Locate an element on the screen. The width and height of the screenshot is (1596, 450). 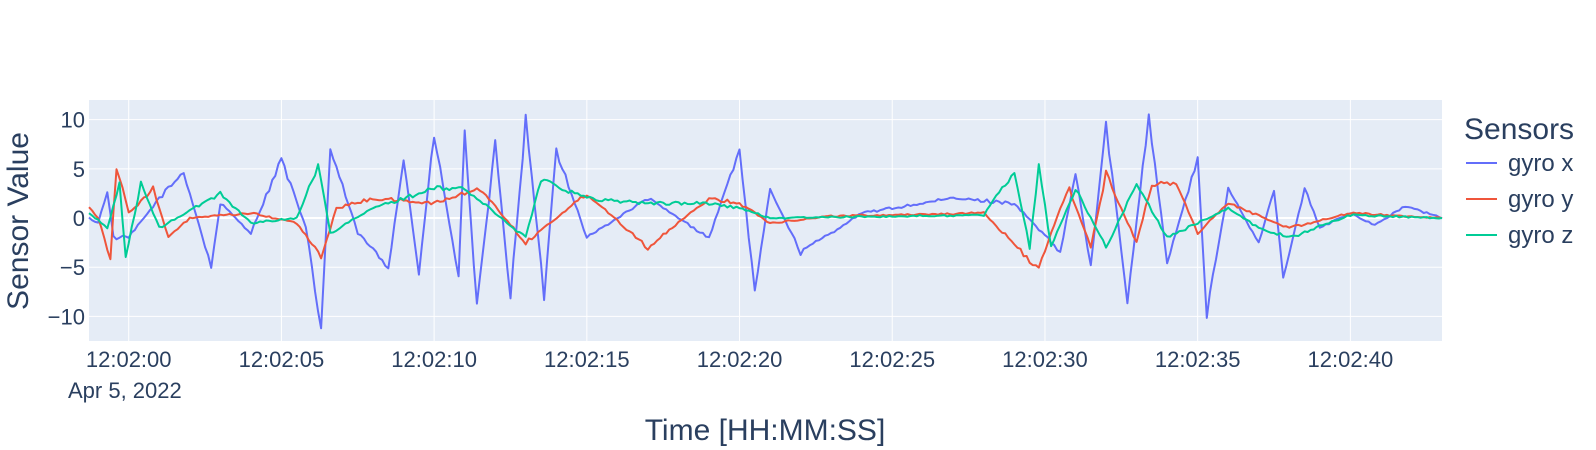
x-tick-label: 12:02:10 is located at coordinates (434, 359).